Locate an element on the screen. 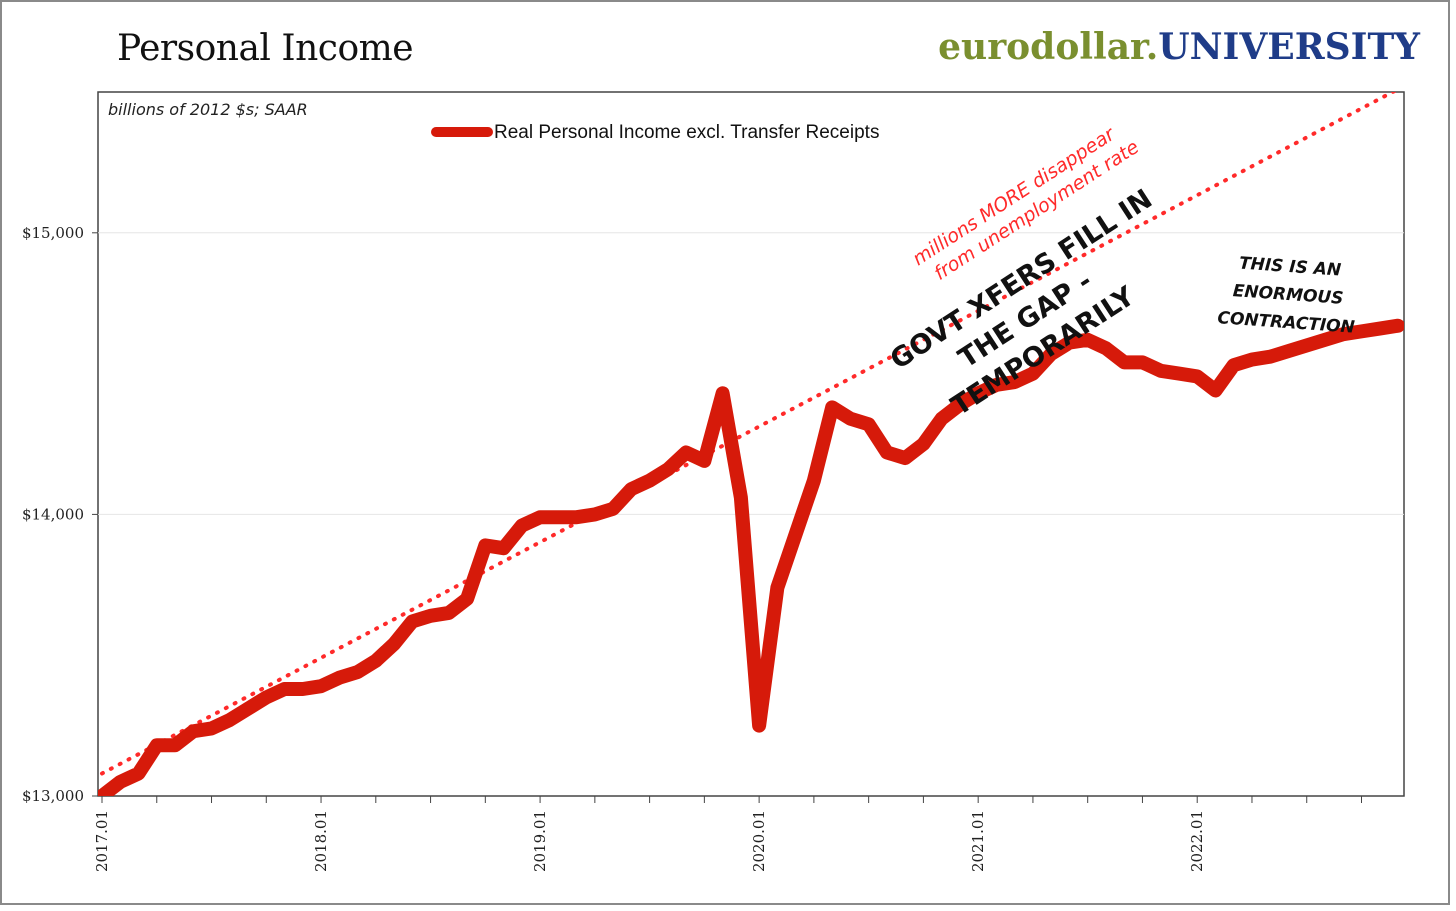 This screenshot has height=911, width=1456. page-title: Personal Income is located at coordinates (265, 48).